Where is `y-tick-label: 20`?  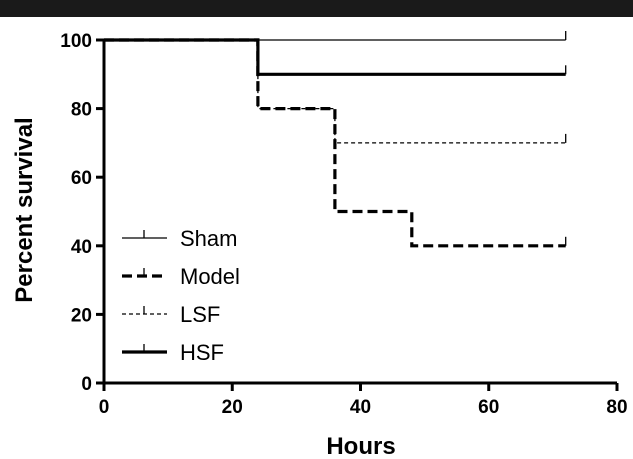 y-tick-label: 20 is located at coordinates (81, 315).